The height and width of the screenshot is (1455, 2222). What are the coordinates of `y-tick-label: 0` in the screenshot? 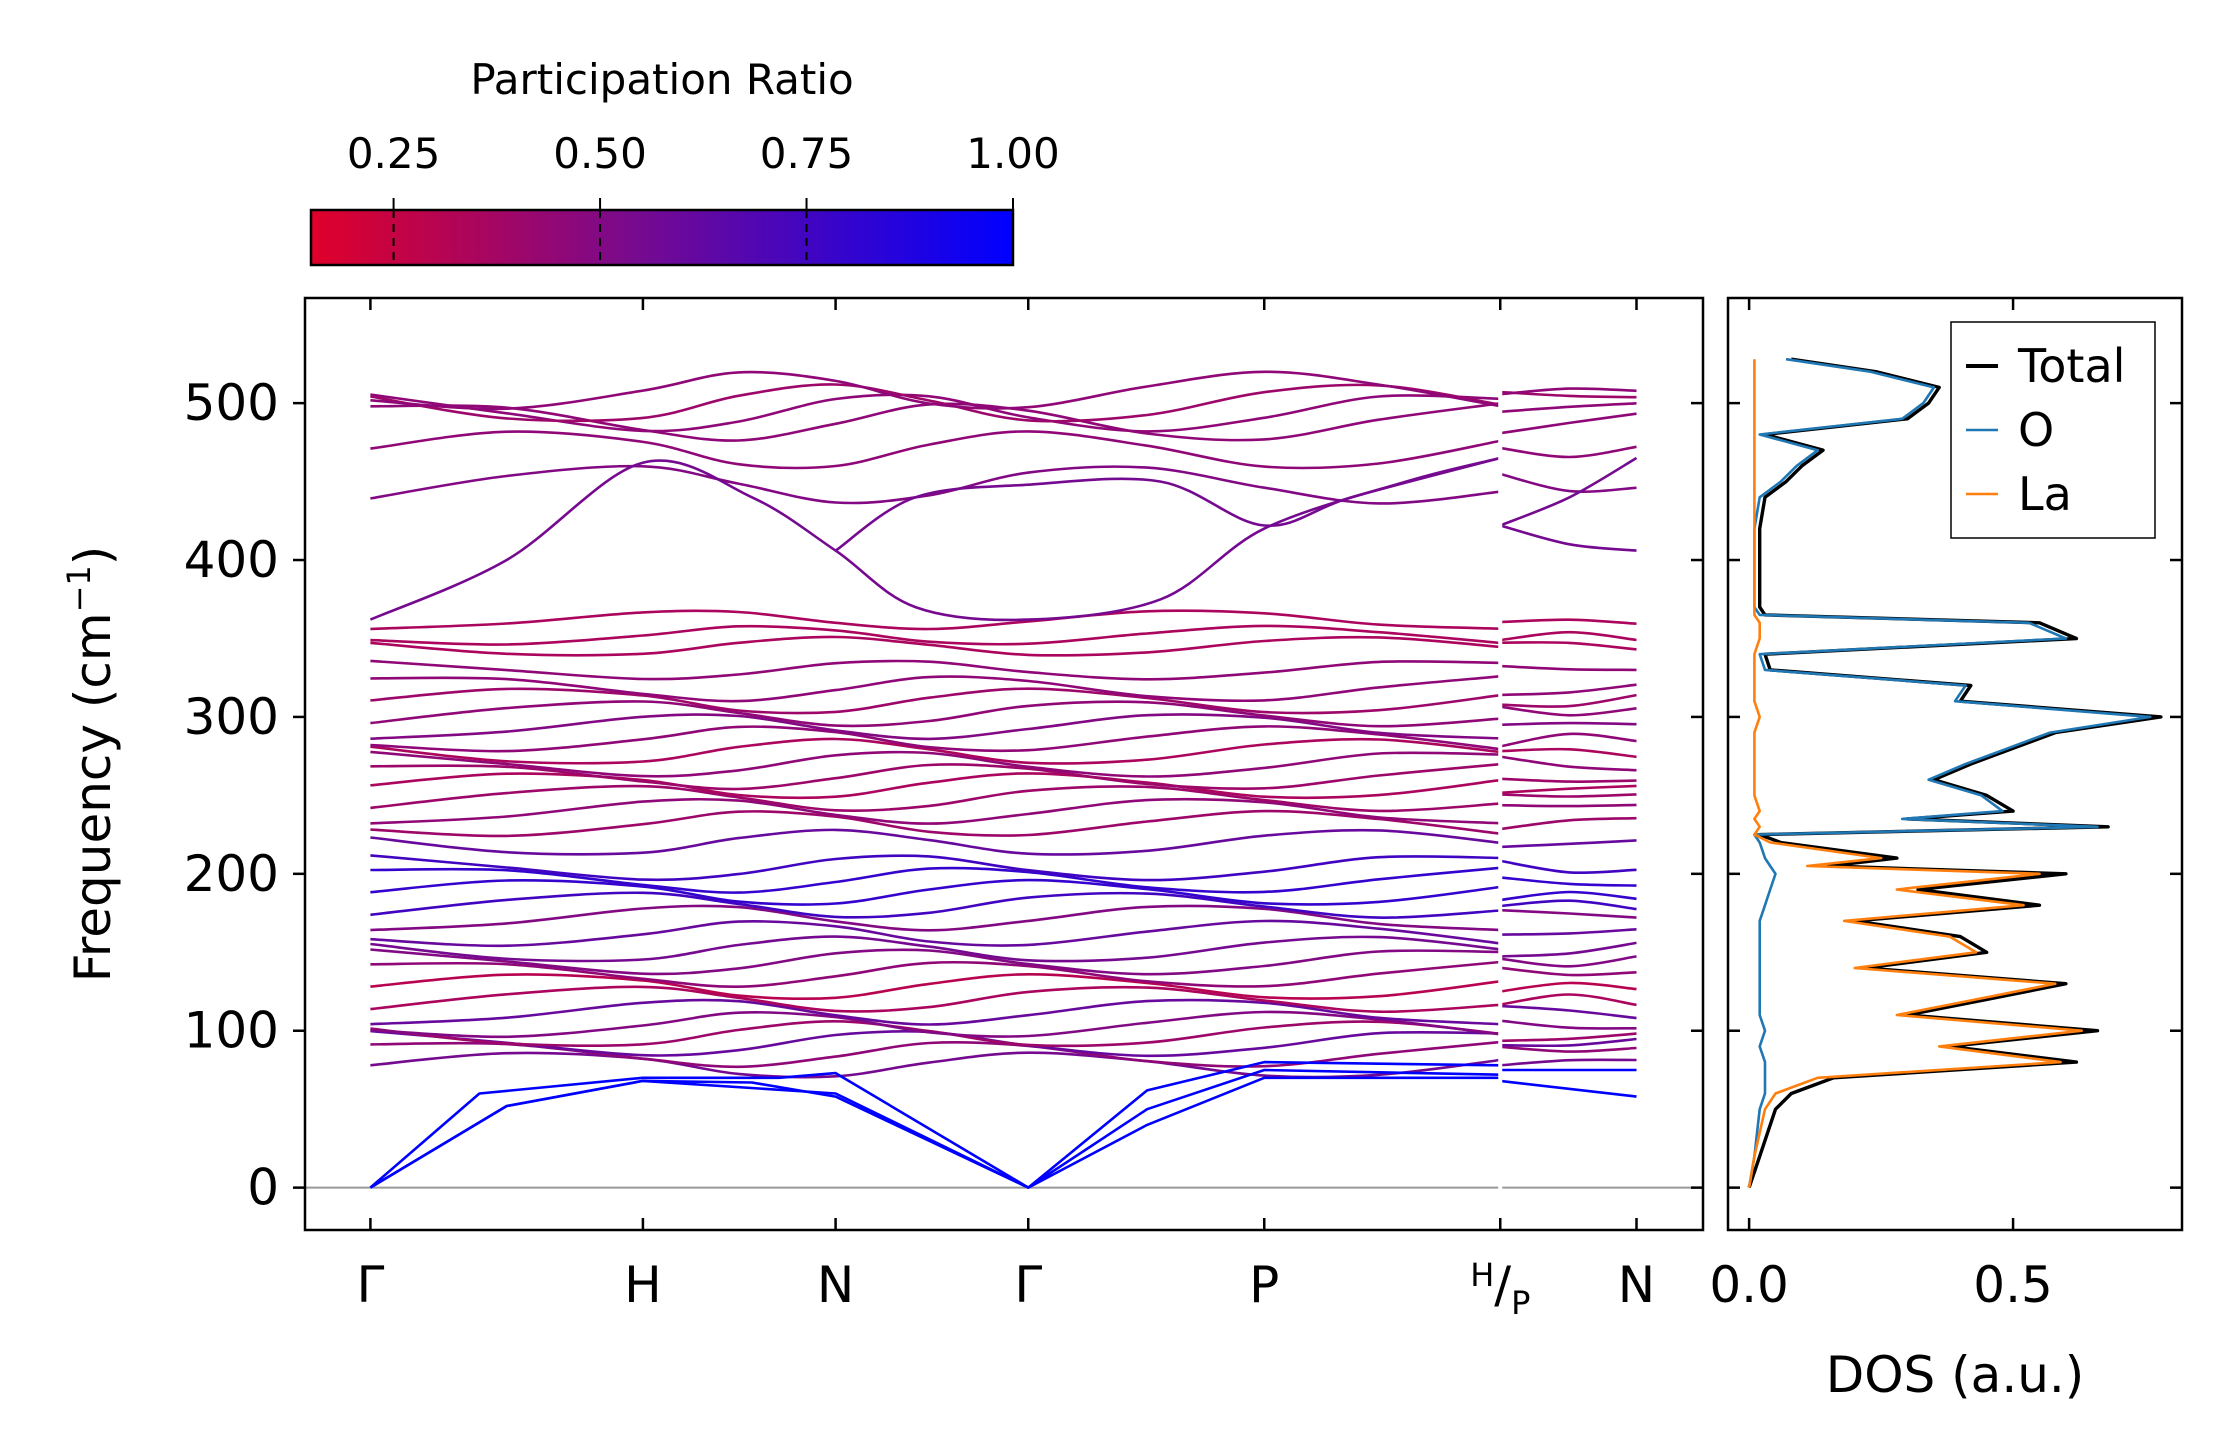 It's located at (263, 1188).